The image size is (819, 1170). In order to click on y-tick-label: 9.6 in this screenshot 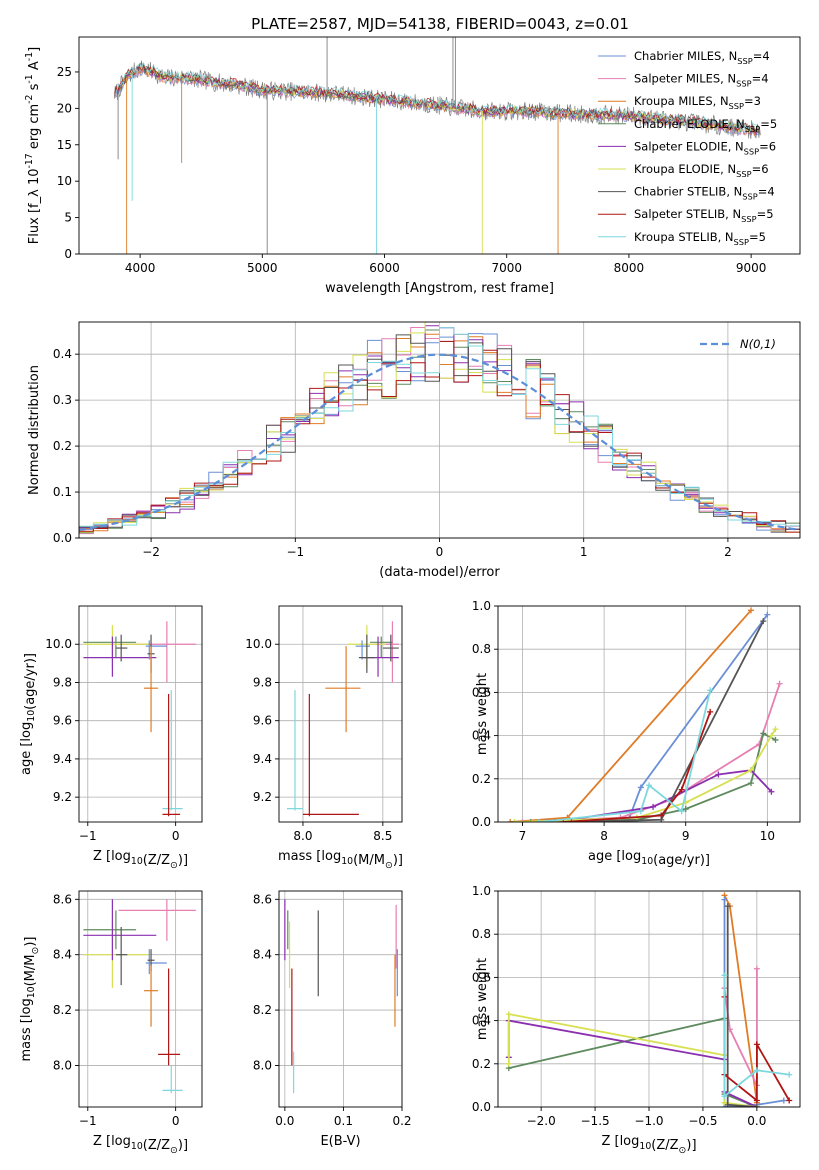, I will do `click(262, 721)`.